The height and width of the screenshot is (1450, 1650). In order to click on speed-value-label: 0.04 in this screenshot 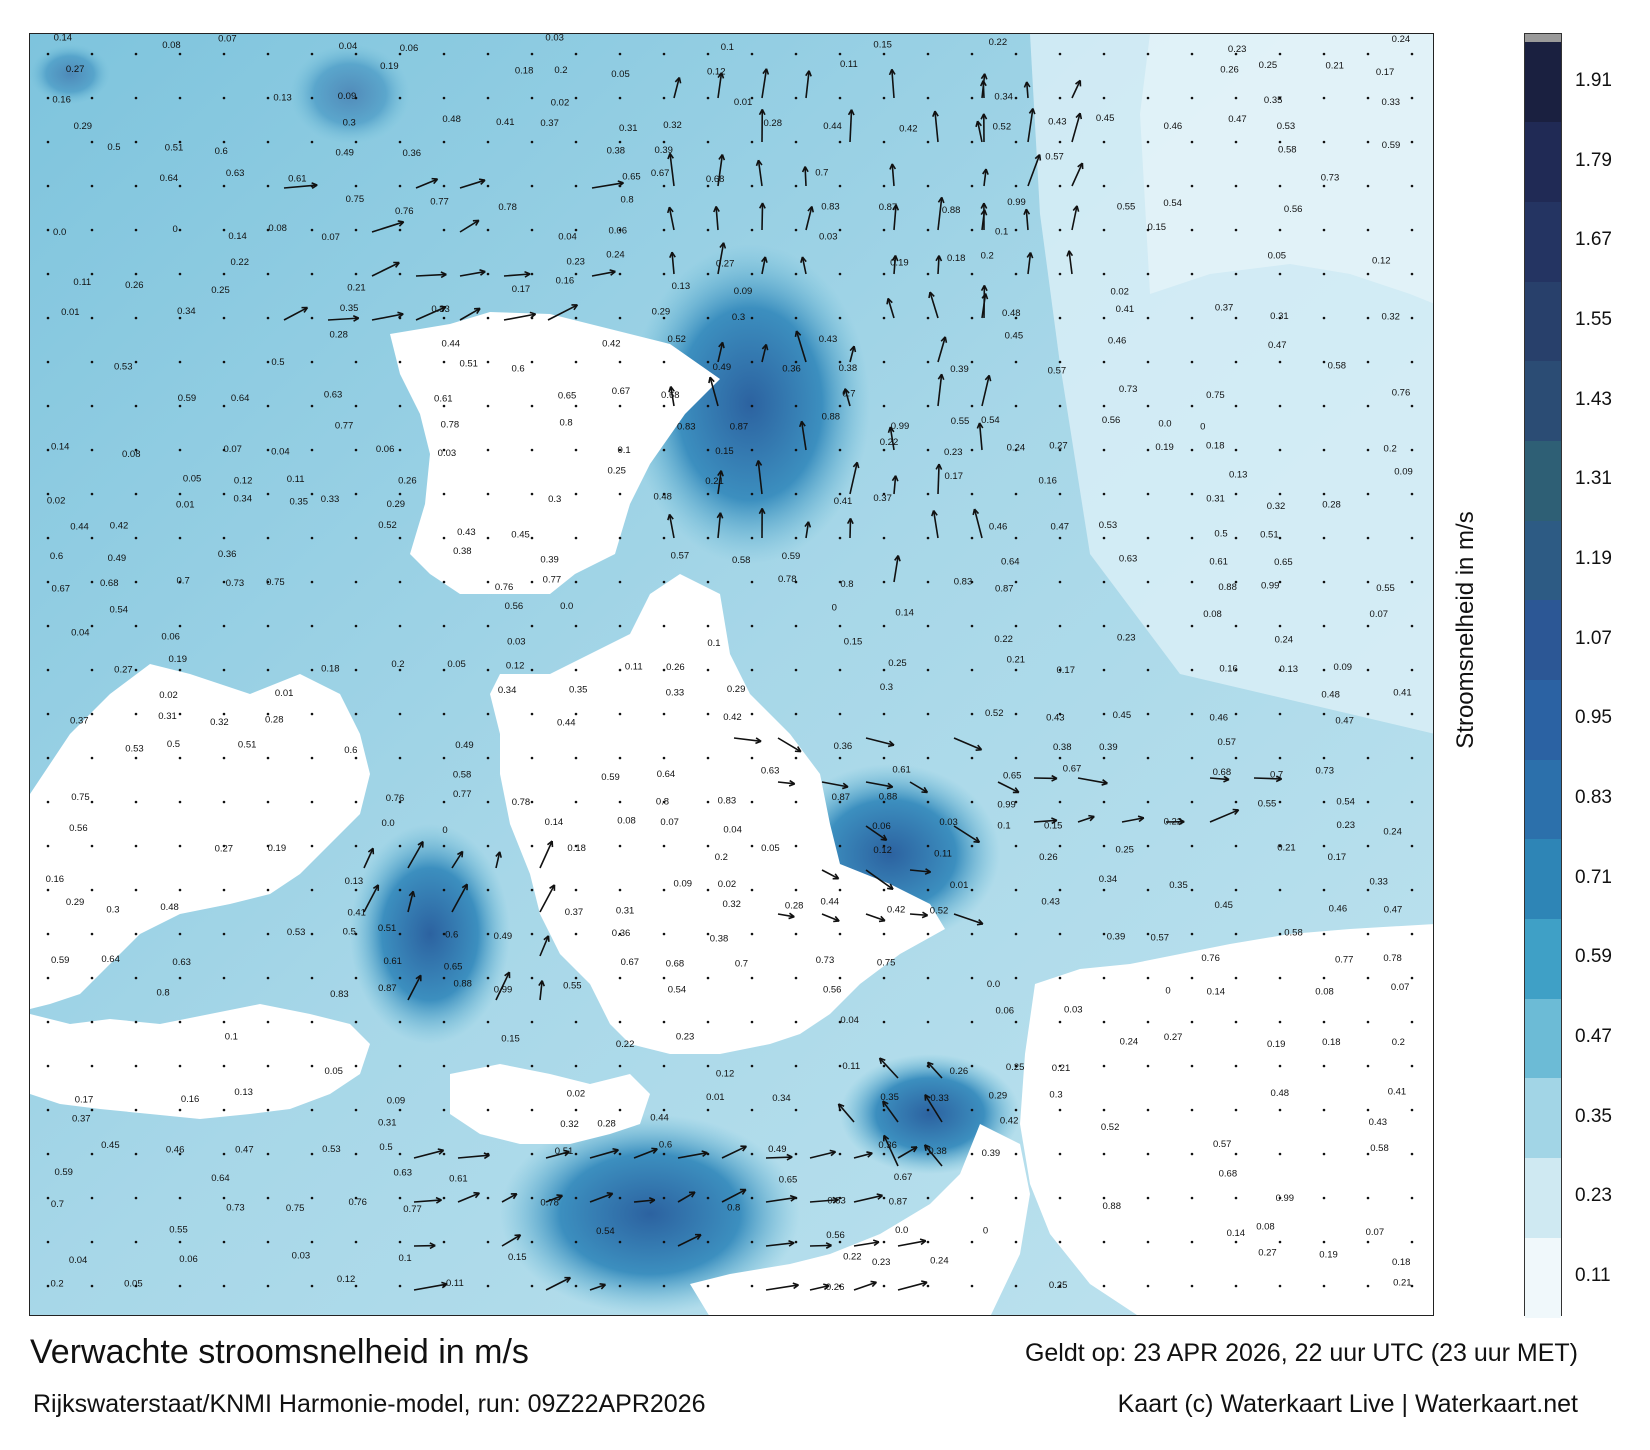, I will do `click(849, 1020)`.